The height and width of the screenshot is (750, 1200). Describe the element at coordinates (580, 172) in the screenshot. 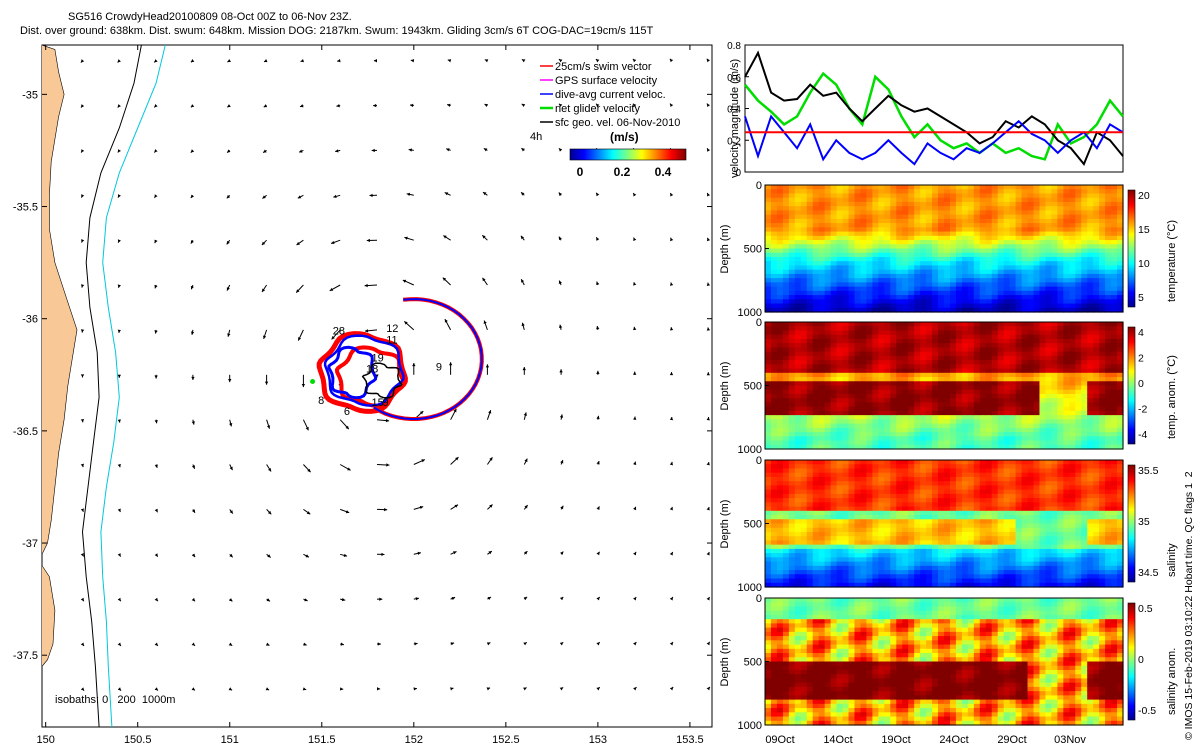

I see `colorbar-tick-0: 0` at that location.